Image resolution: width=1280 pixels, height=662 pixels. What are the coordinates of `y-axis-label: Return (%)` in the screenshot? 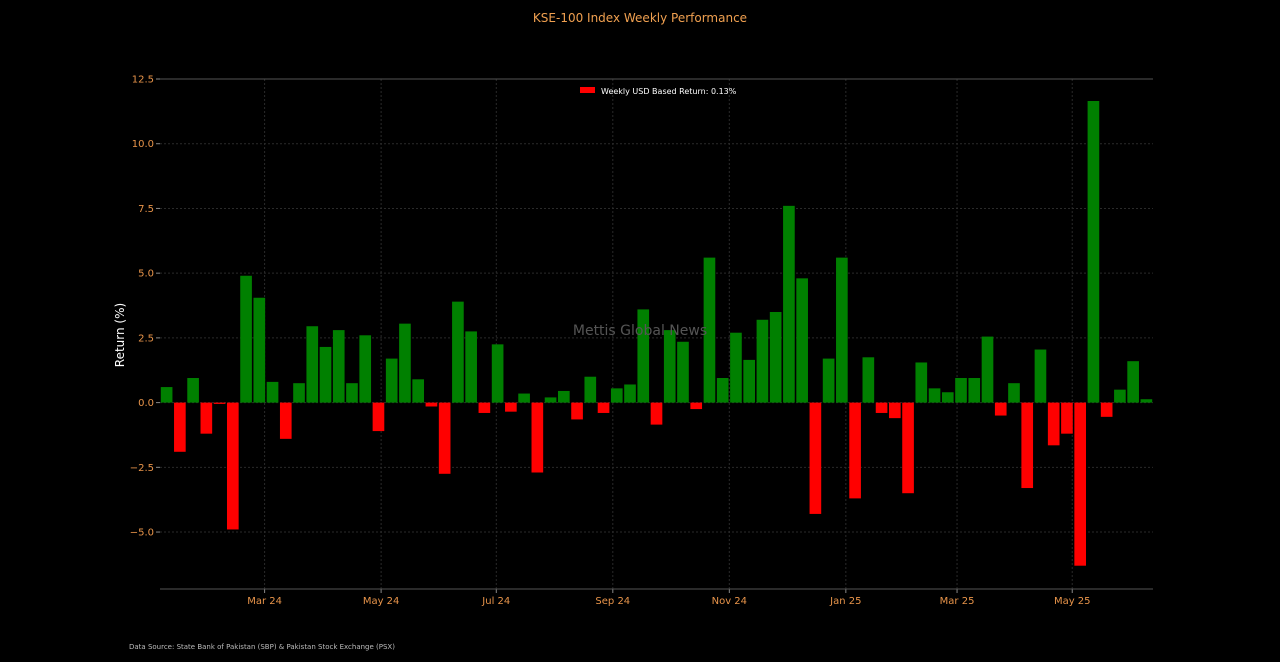 It's located at (120, 335).